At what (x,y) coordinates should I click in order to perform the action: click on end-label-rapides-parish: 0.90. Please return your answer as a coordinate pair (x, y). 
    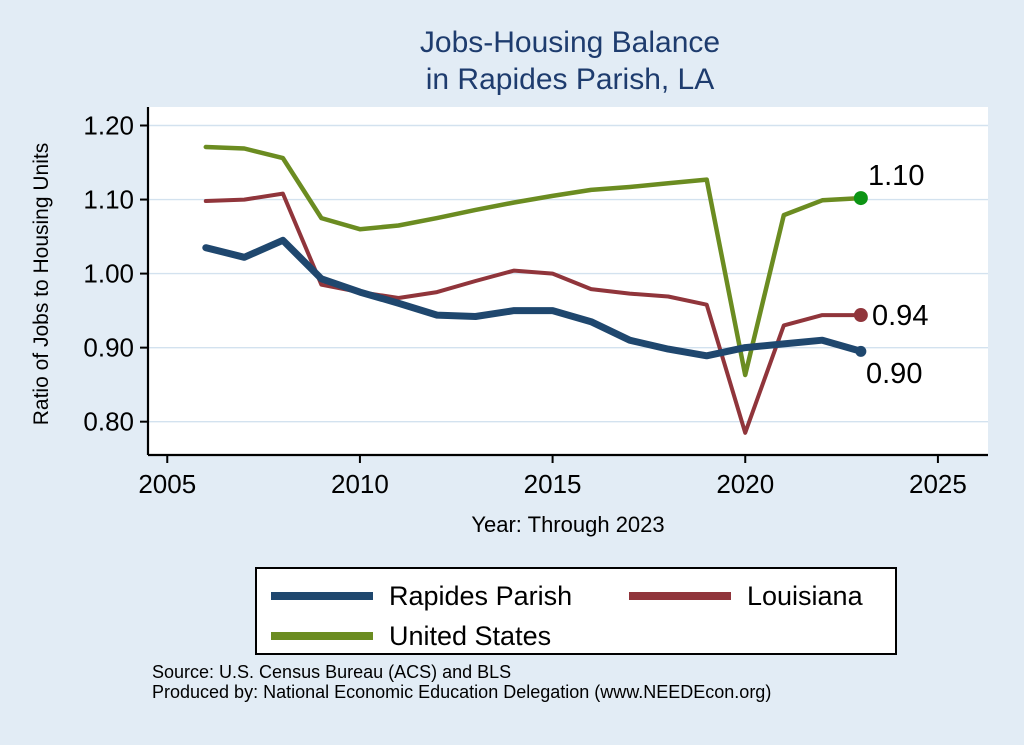
    Looking at the image, I should click on (894, 374).